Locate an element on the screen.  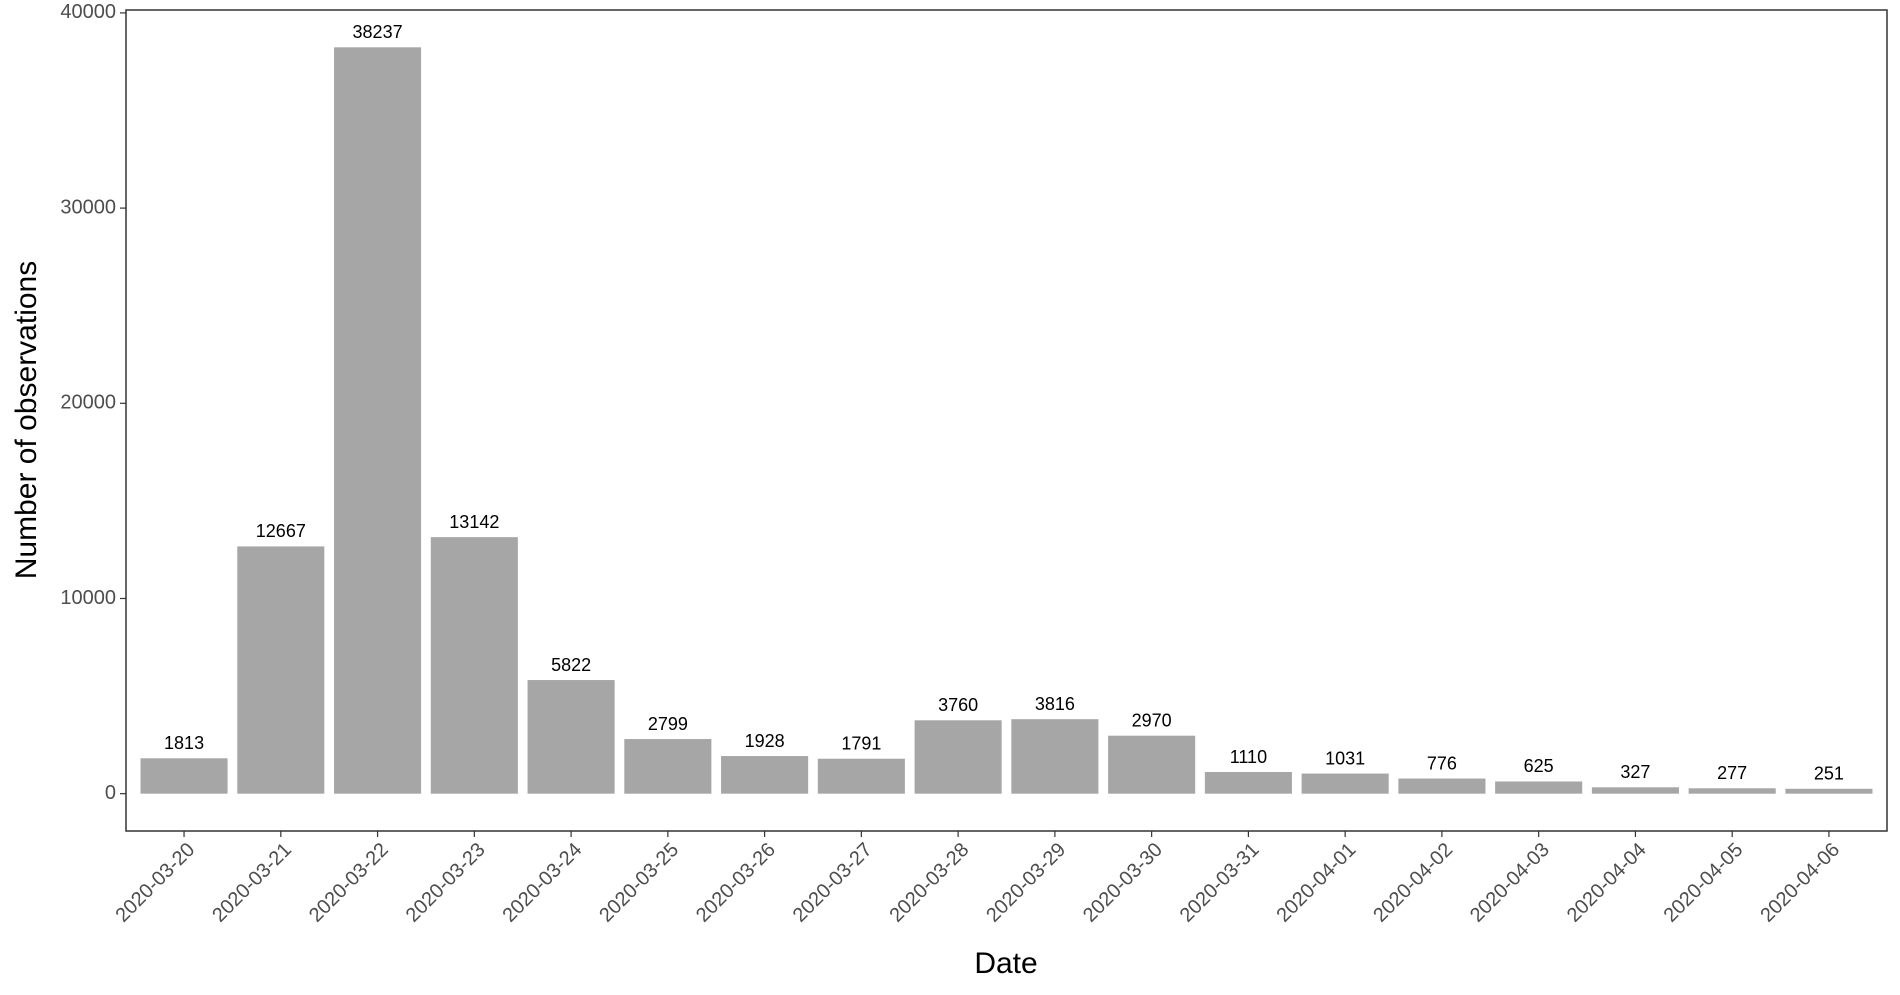
y-axis-title: Number of observations is located at coordinates (26, 420).